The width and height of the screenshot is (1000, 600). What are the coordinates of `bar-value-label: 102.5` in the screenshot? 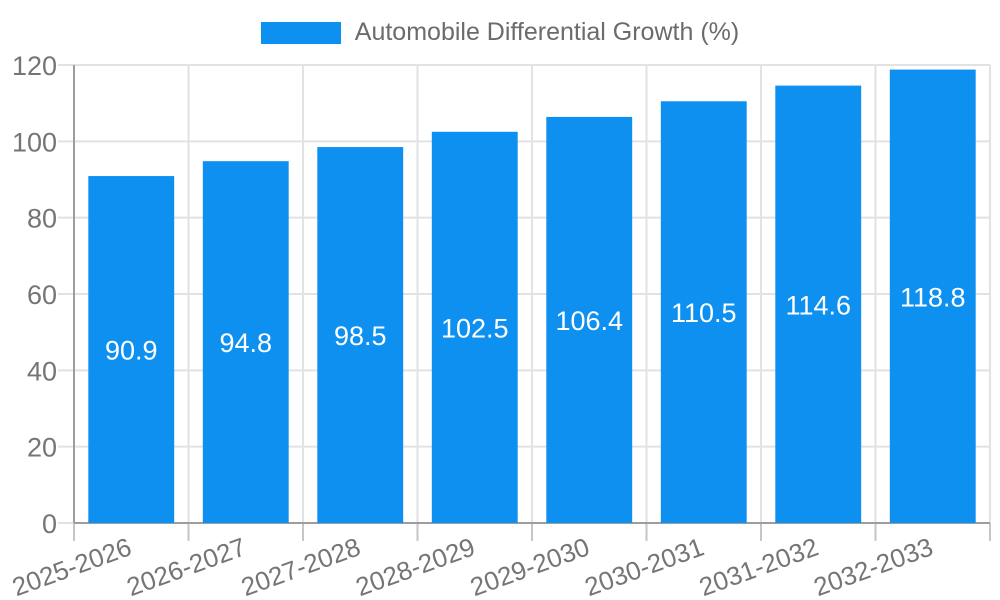 It's located at (475, 328).